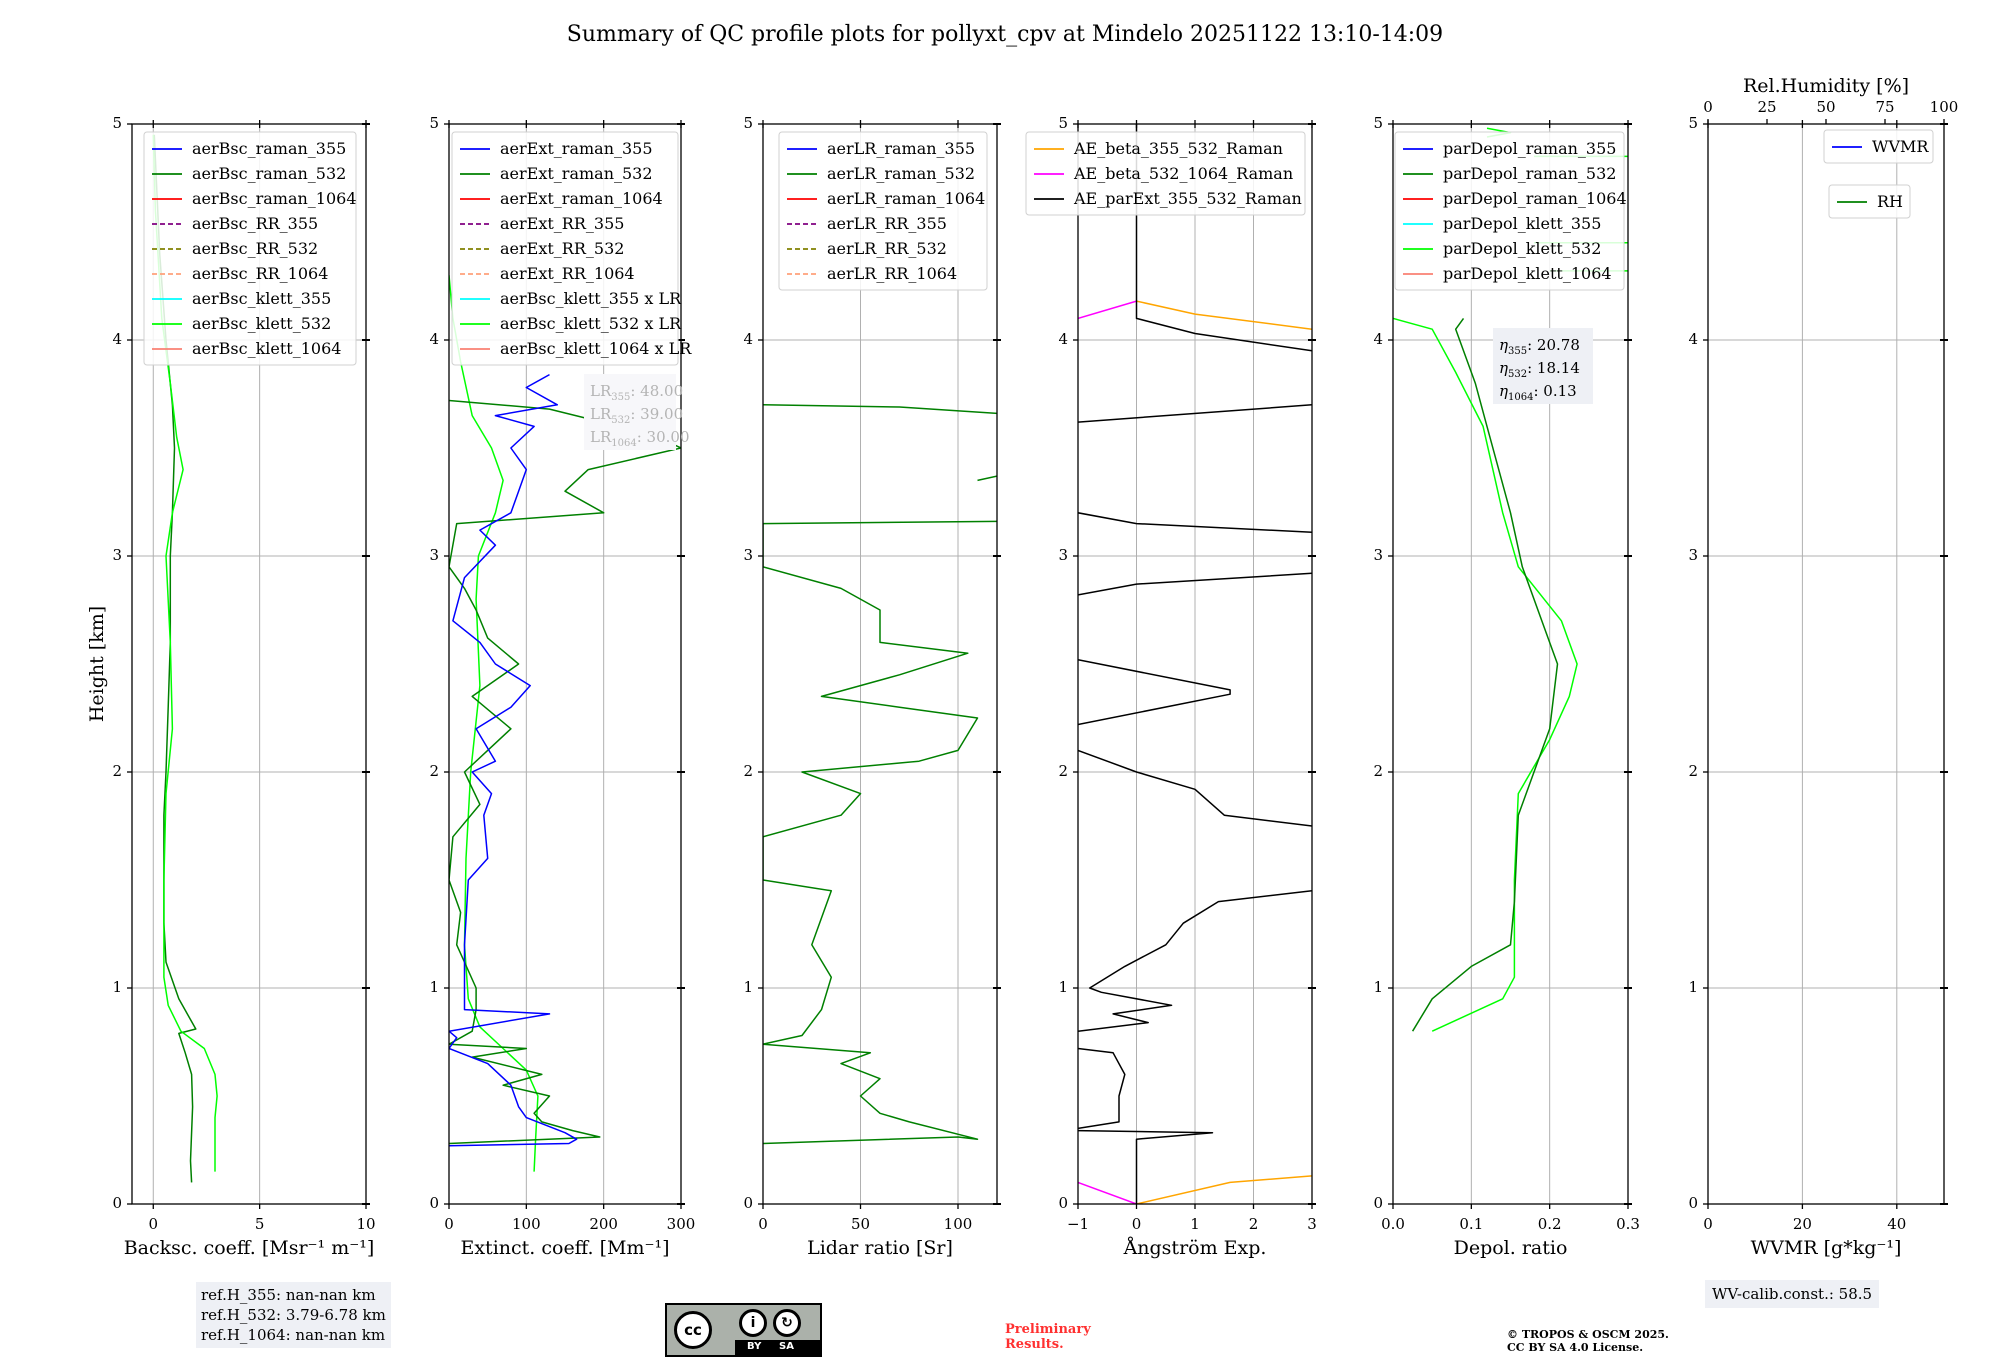 The width and height of the screenshot is (2000, 1360). I want to click on legend-entry: aerBsc_RR_1064, so click(260, 273).